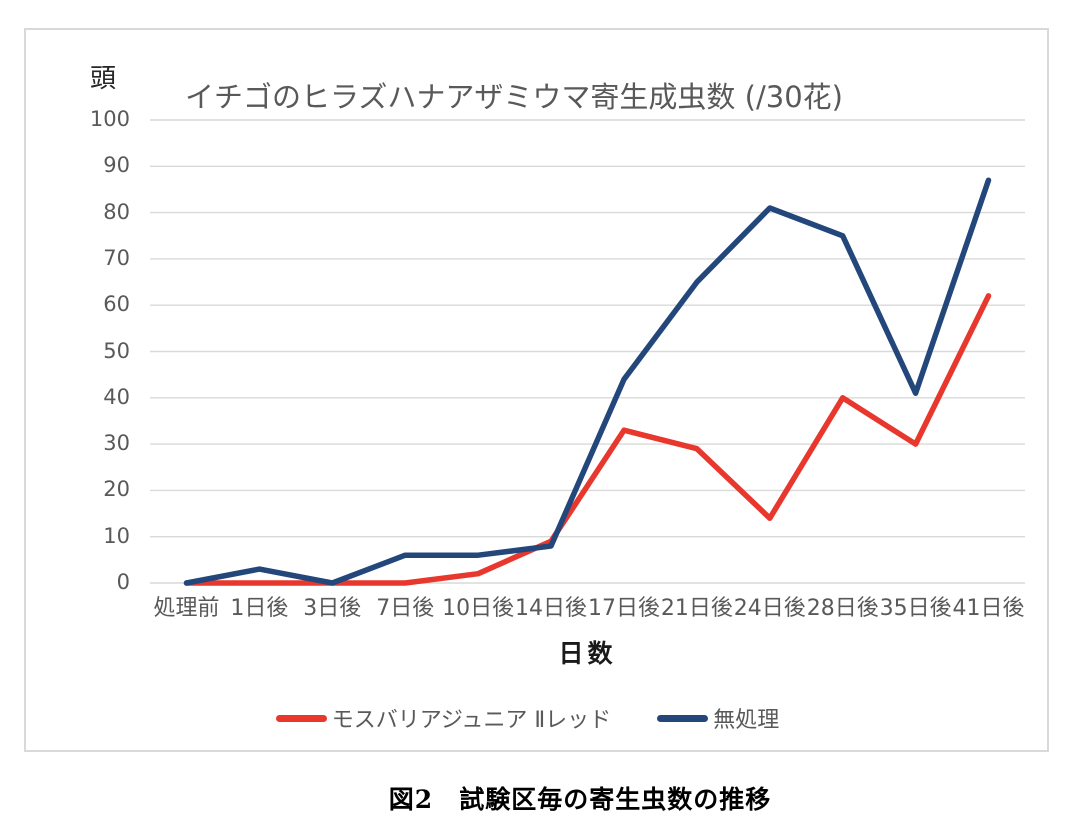 Image resolution: width=1076 pixels, height=834 pixels. What do you see at coordinates (332, 608) in the screenshot?
I see `x-tick-label: 3日後` at bounding box center [332, 608].